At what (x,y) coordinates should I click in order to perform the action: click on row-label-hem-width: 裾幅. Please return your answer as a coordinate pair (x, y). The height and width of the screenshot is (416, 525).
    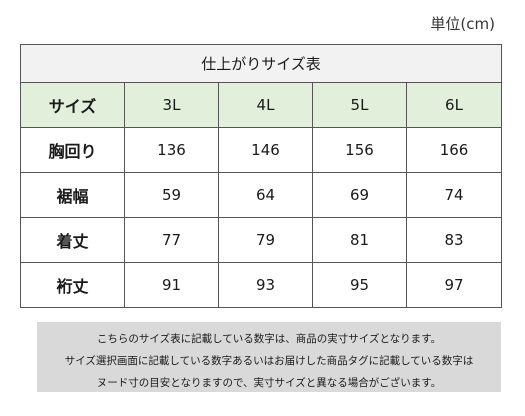
    Looking at the image, I should click on (72, 195).